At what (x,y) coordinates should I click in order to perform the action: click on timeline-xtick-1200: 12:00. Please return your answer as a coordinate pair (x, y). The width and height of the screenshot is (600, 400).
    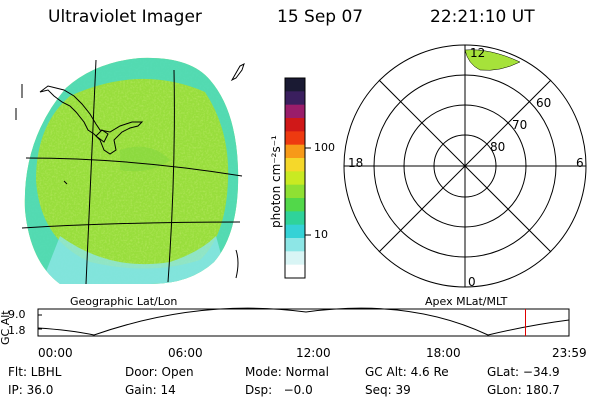
    Looking at the image, I should click on (313, 353).